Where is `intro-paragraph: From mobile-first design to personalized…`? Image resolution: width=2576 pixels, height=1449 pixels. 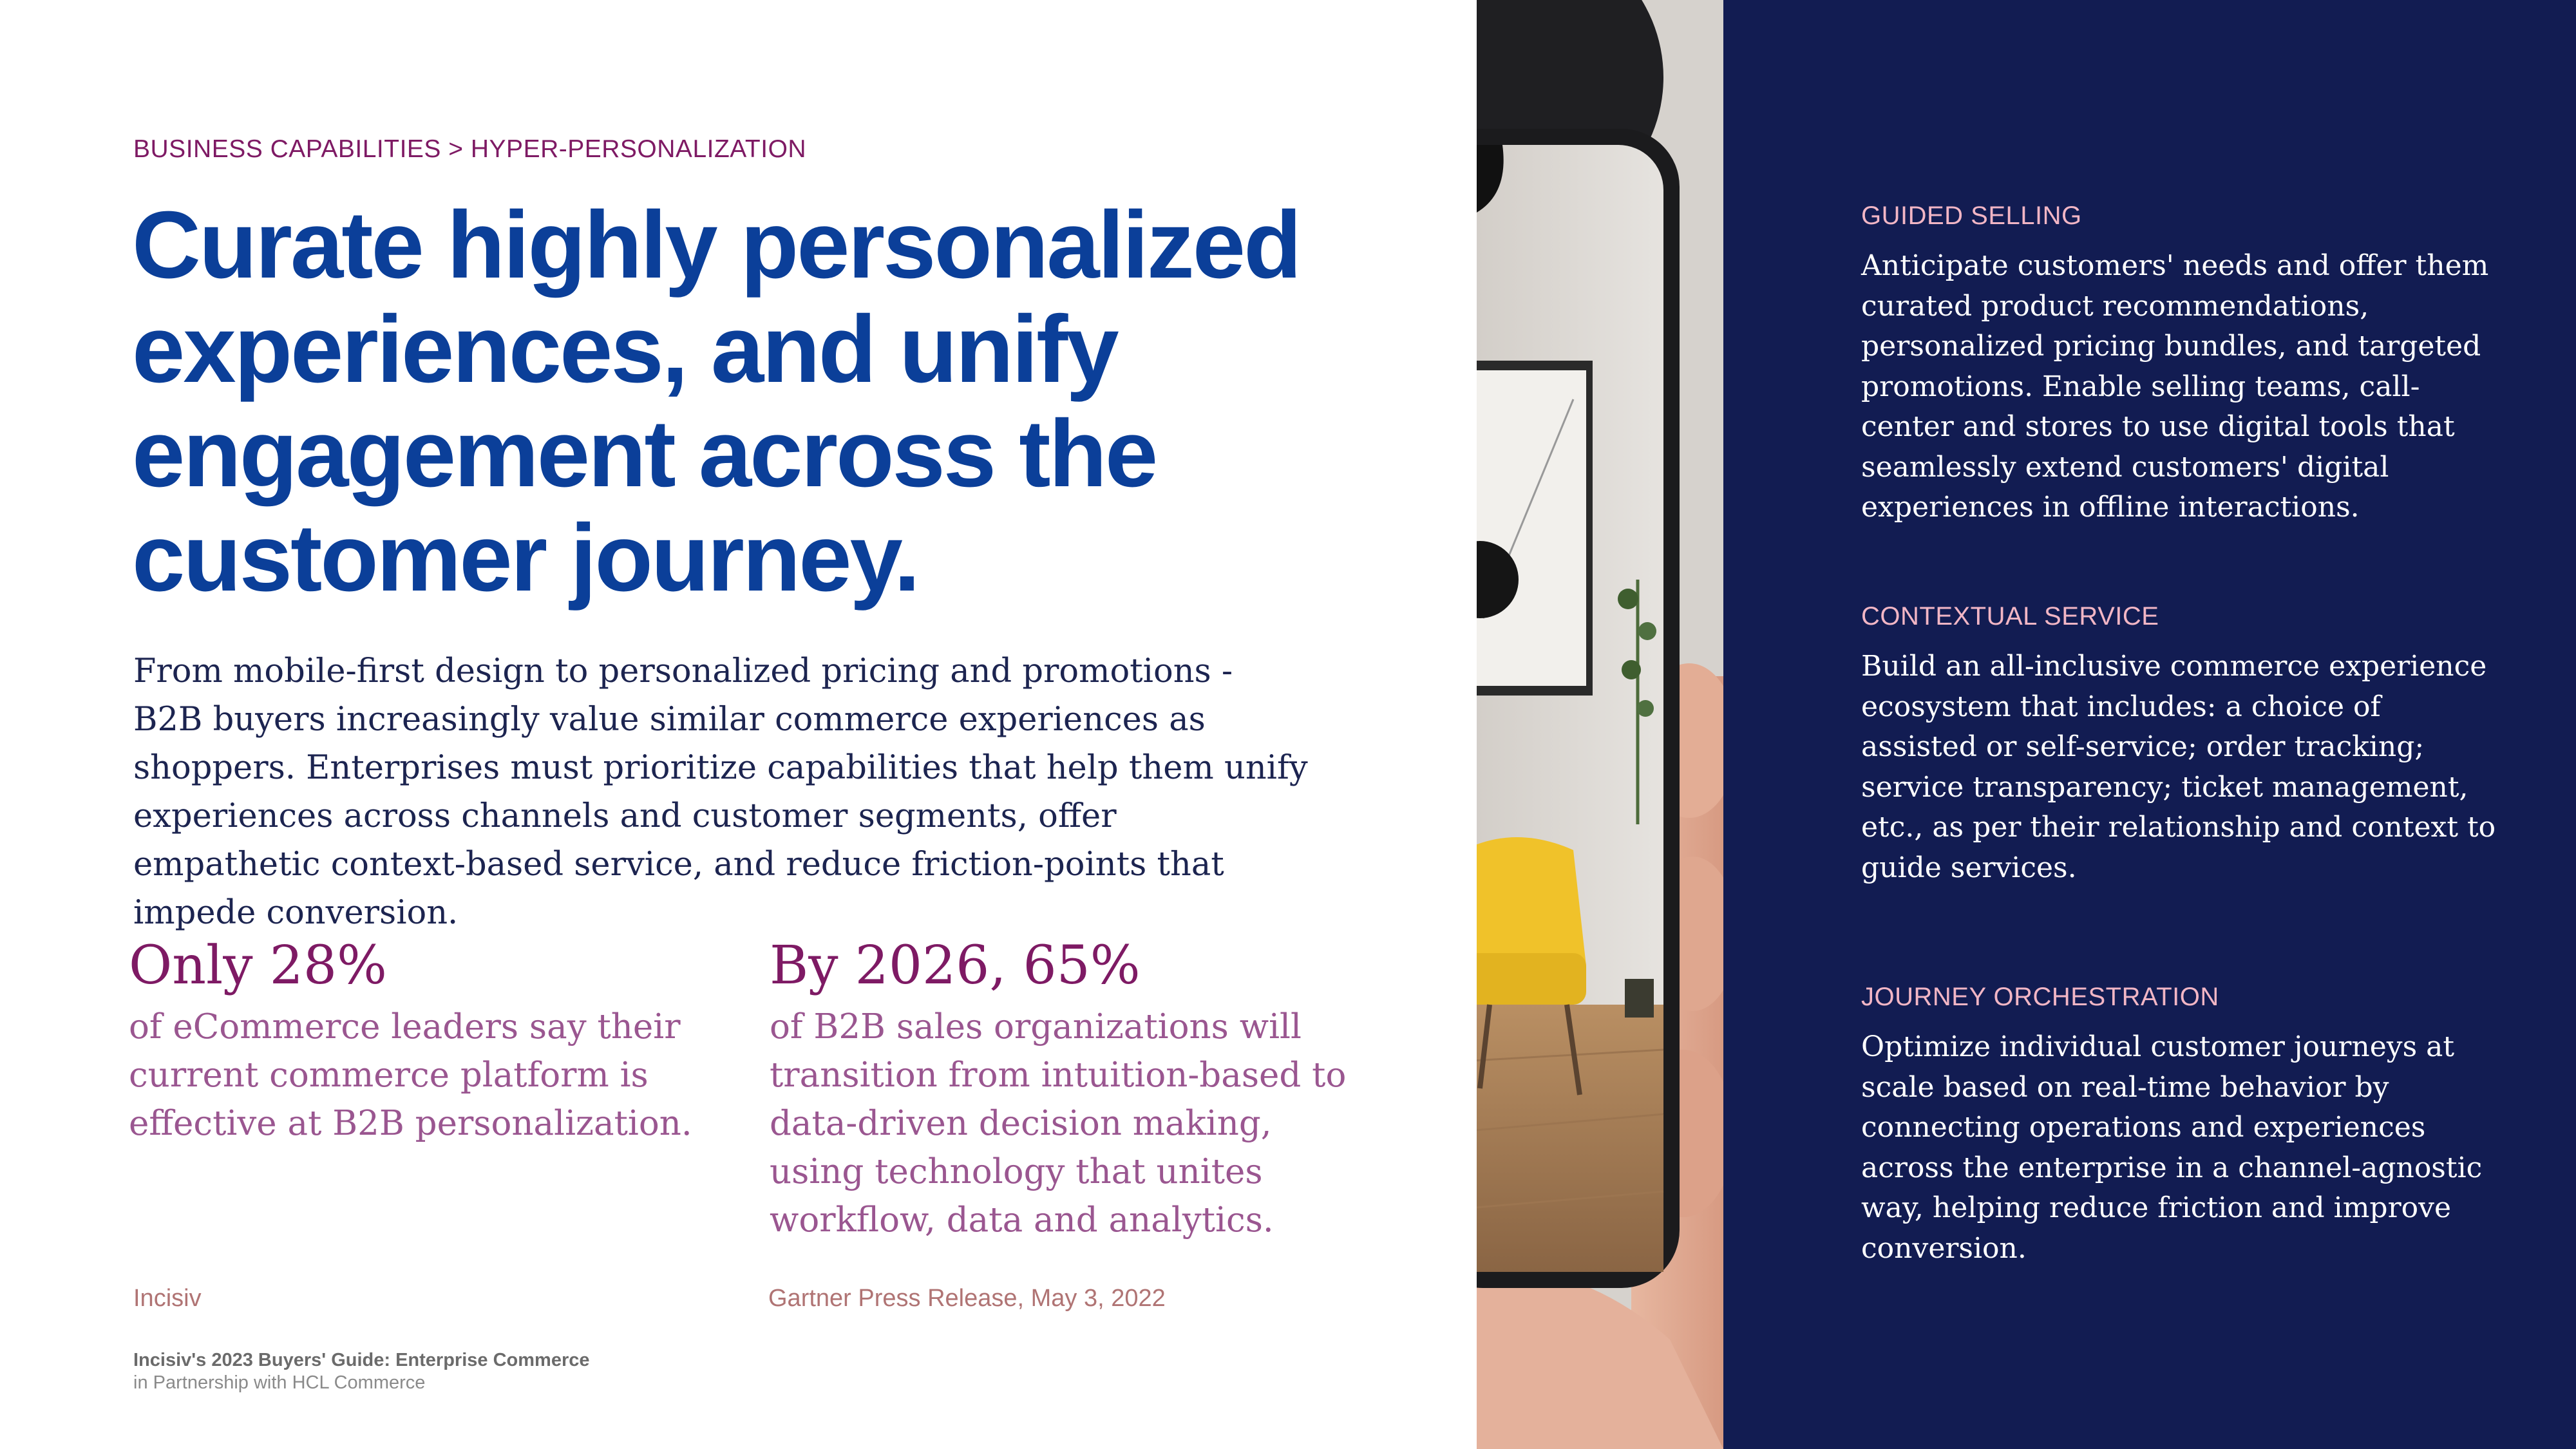 intro-paragraph: From mobile-first design to personalized… is located at coordinates (720, 792).